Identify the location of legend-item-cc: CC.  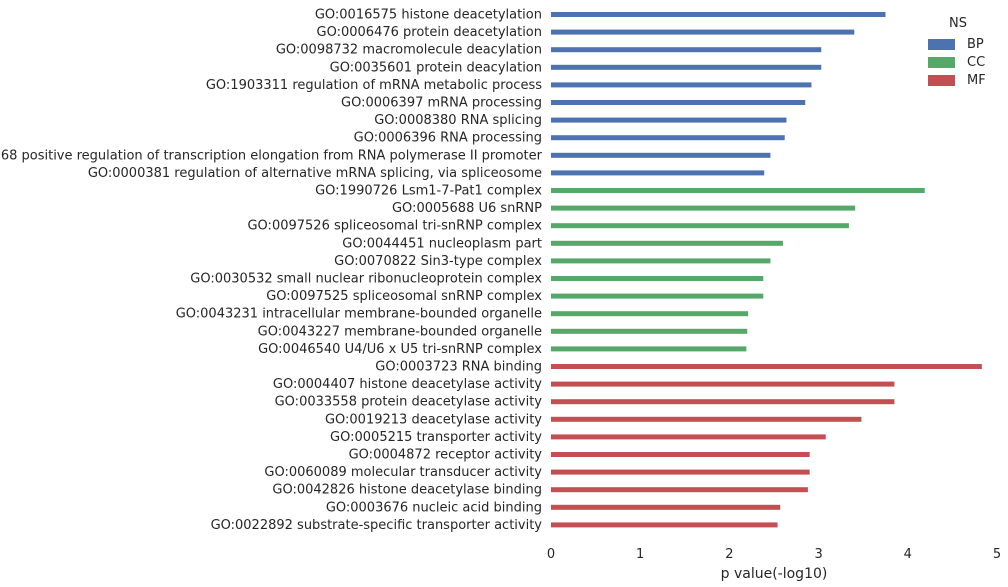
(957, 62).